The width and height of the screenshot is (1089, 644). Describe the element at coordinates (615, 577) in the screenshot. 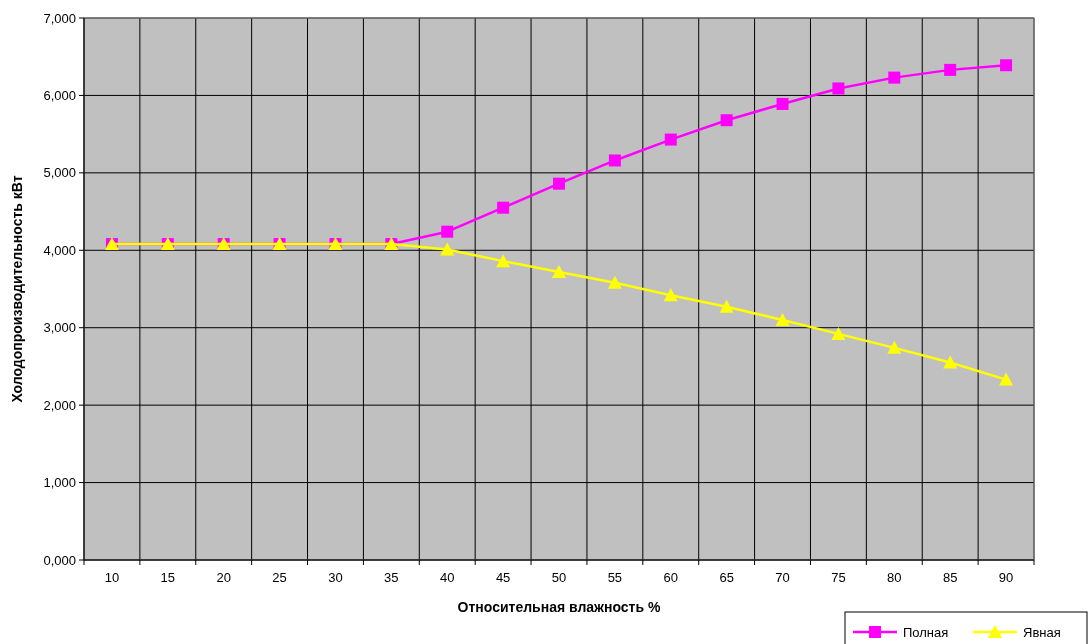

I see `x-tick-label: 55` at that location.